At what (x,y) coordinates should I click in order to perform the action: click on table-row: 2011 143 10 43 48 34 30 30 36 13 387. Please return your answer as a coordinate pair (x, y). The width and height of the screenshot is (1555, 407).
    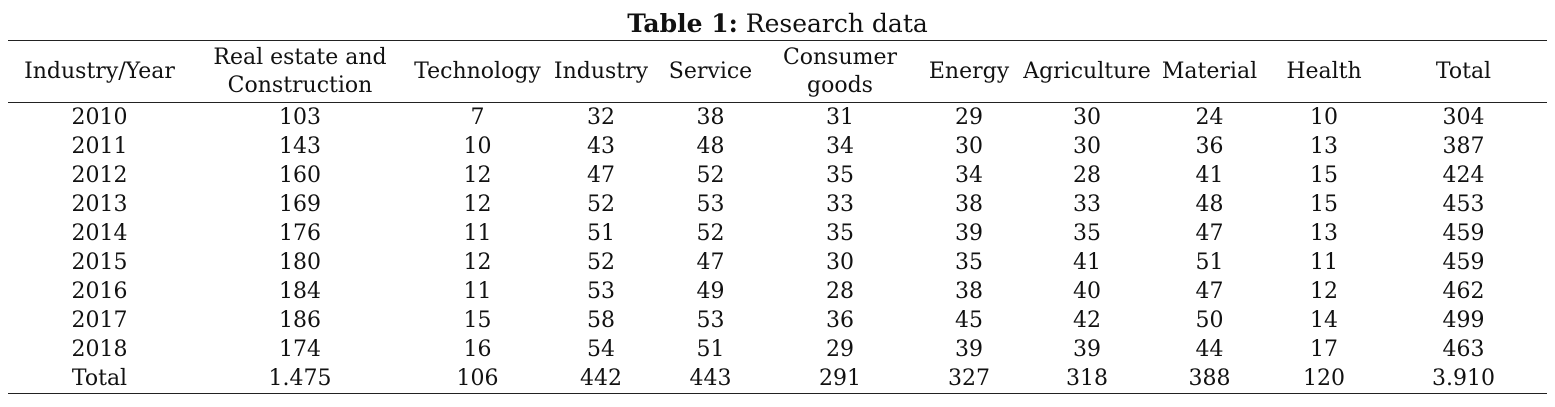
    Looking at the image, I should click on (777, 146).